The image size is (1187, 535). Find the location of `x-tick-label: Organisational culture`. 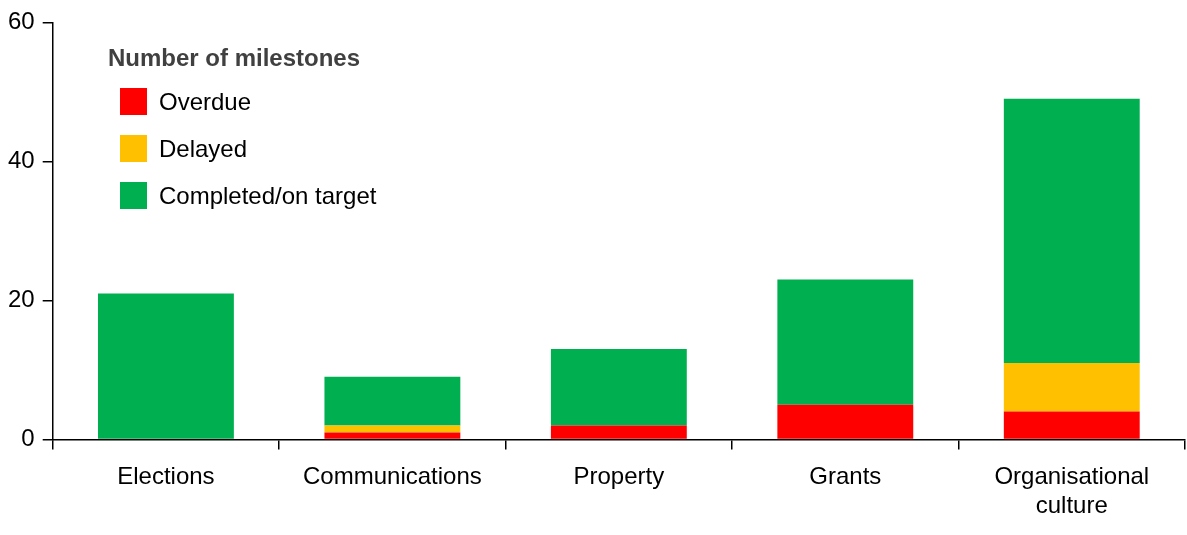

x-tick-label: Organisational culture is located at coordinates (1072, 490).